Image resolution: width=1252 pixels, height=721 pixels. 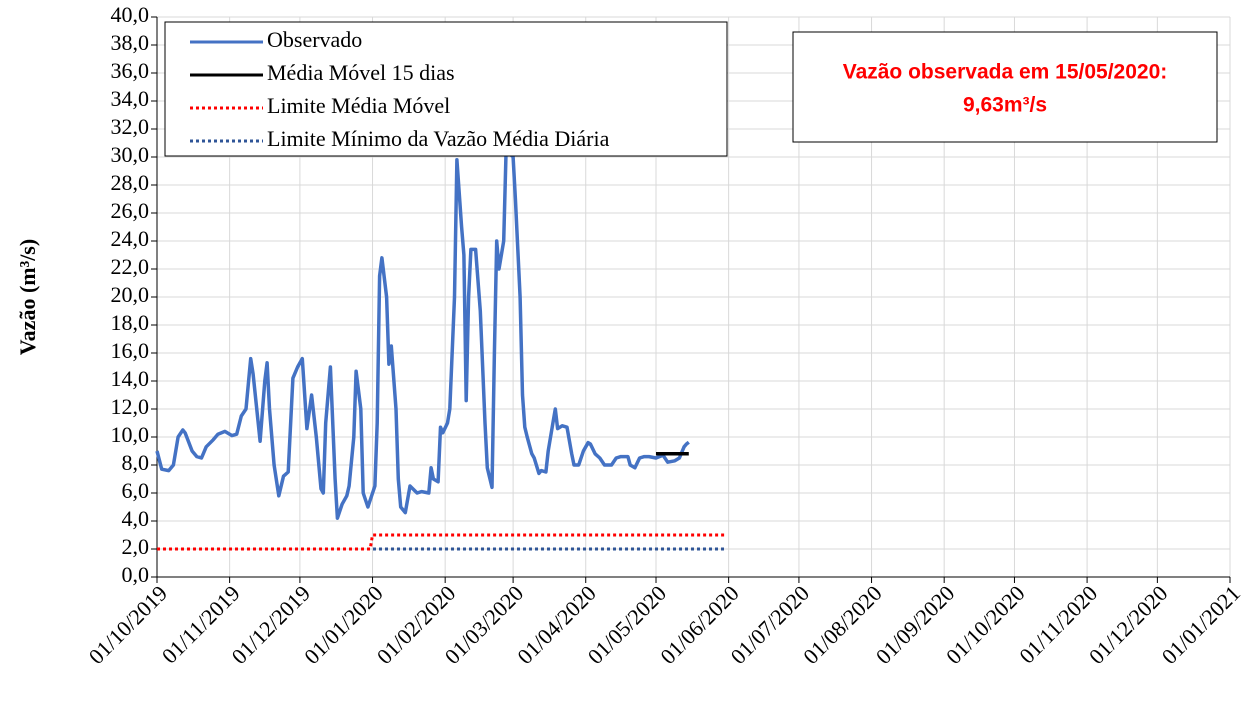 What do you see at coordinates (438, 138) in the screenshot?
I see `legend-label: Limite Mínimo da Vazão Média Diária` at bounding box center [438, 138].